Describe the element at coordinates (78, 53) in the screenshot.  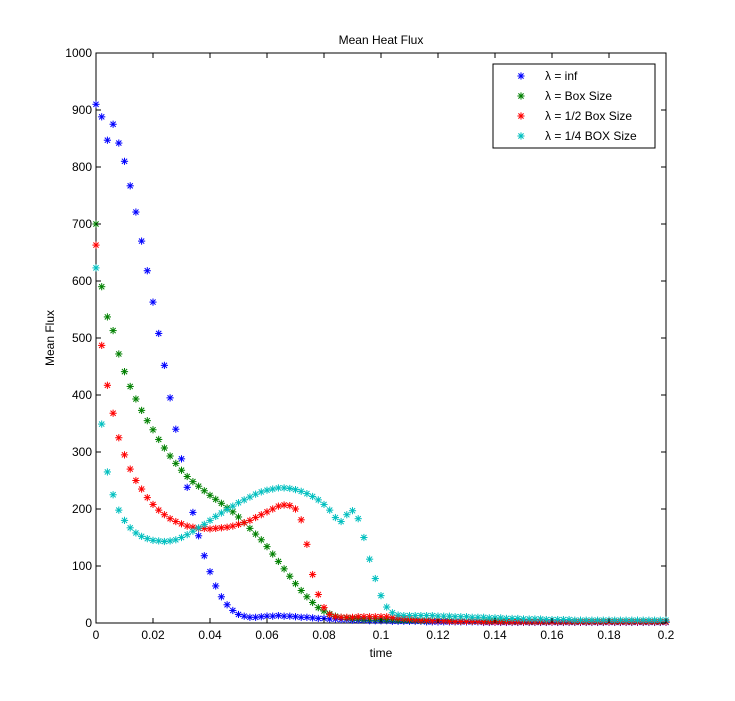
I see `y-tick-label: 1000` at that location.